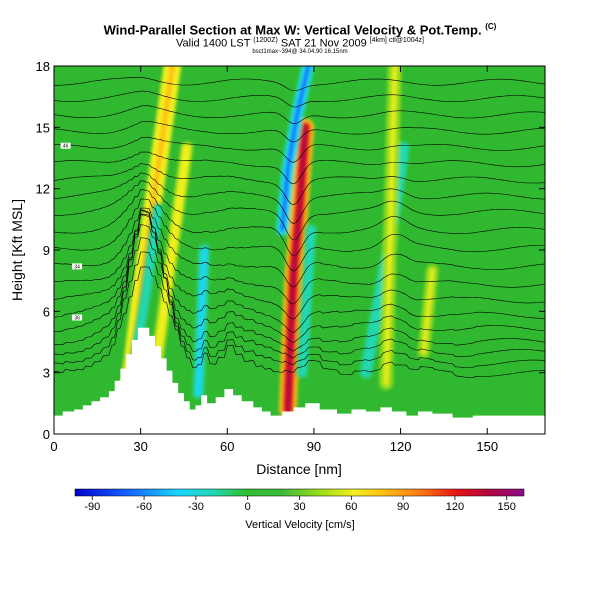 The height and width of the screenshot is (600, 600). What do you see at coordinates (43, 189) in the screenshot?
I see `y-tick-label-12: 12` at bounding box center [43, 189].